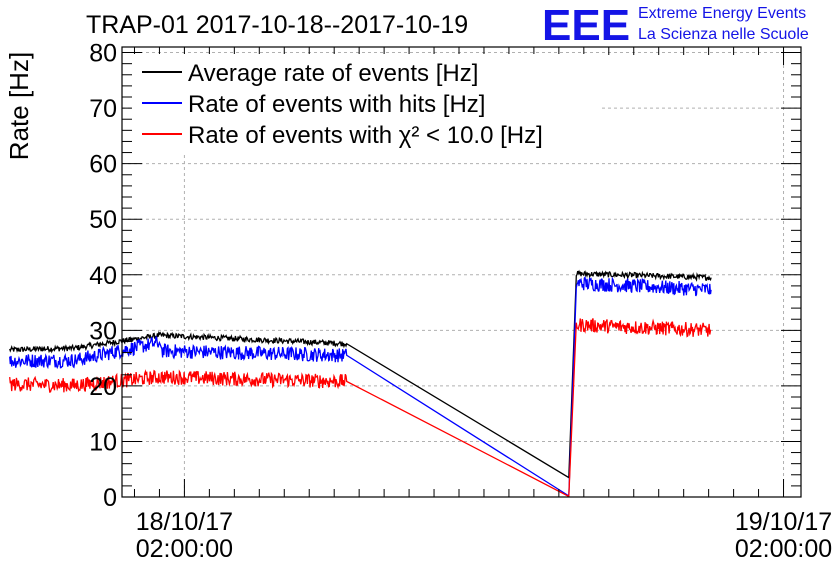 This screenshot has width=836, height=572. Describe the element at coordinates (103, 442) in the screenshot. I see `y-tick-label: 10` at that location.